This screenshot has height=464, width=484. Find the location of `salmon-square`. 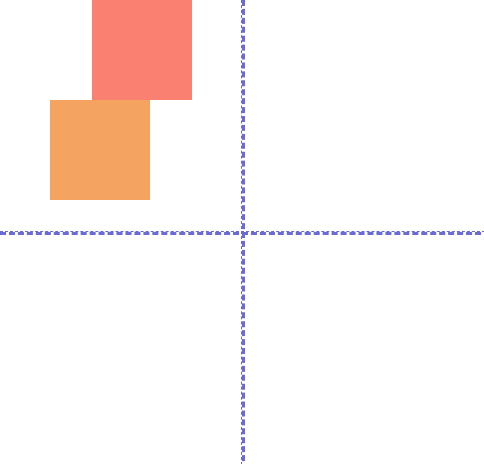

salmon-square is located at coordinates (142, 50).